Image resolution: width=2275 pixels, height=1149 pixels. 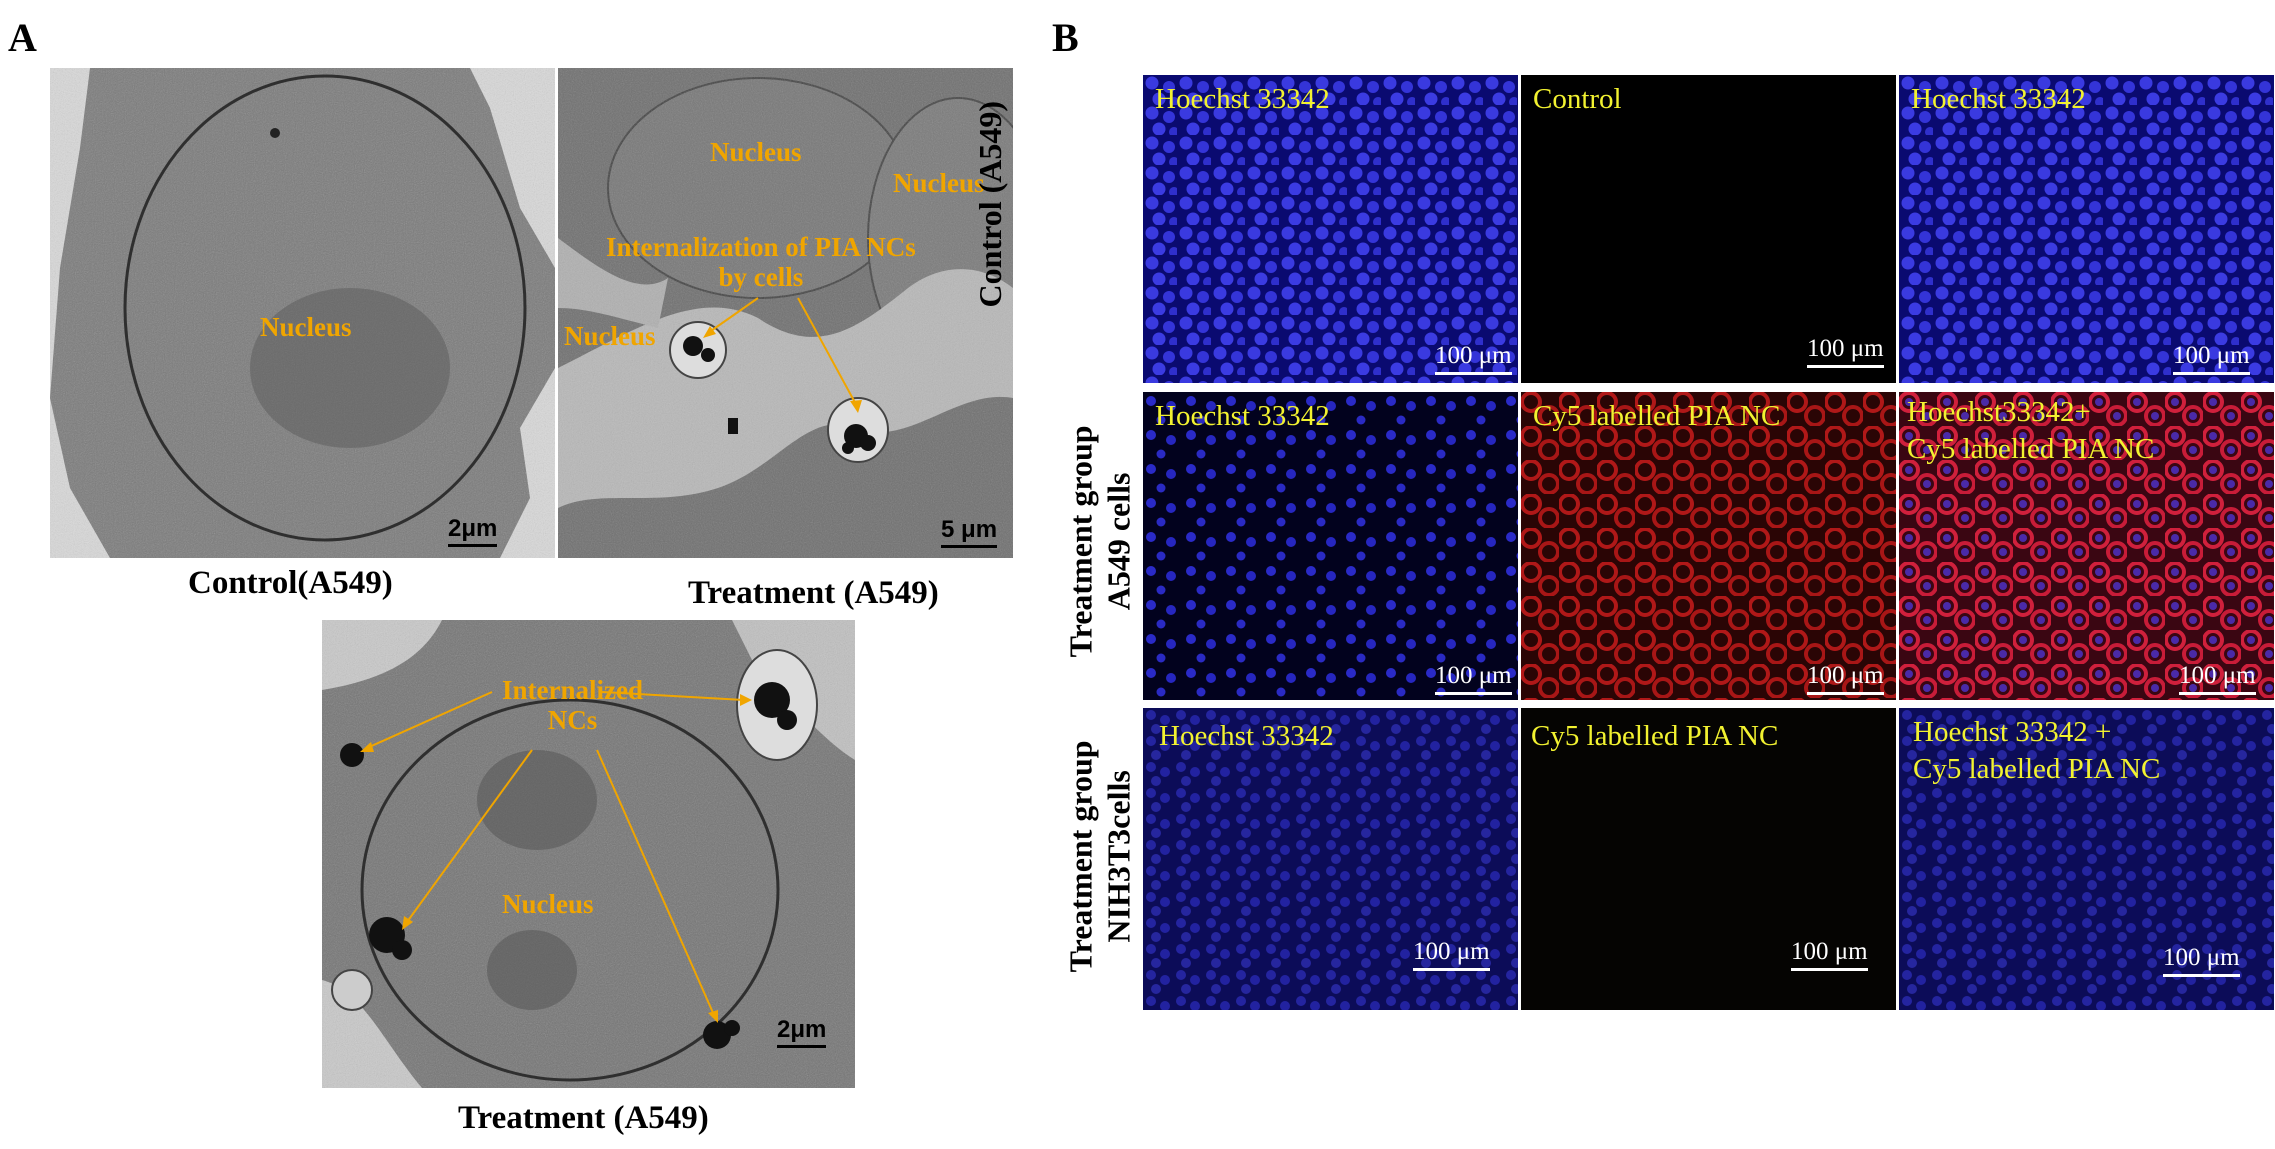 What do you see at coordinates (2031, 431) in the screenshot?
I see `image-label: Hoechst33342+ Cy5 labelled PIA NC` at bounding box center [2031, 431].